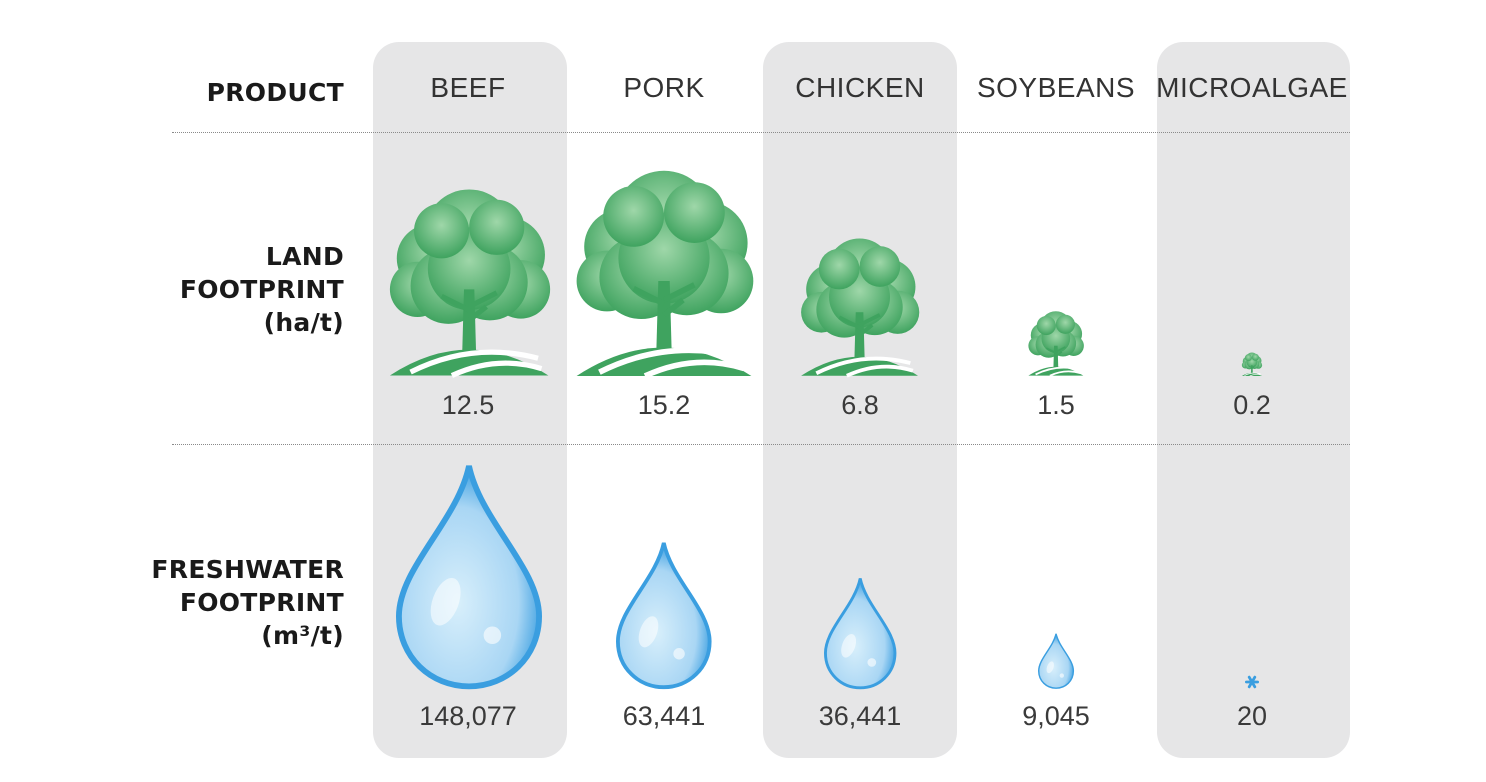 This screenshot has height=782, width=1486. I want to click on land-value-chicken: 6.8, so click(860, 405).